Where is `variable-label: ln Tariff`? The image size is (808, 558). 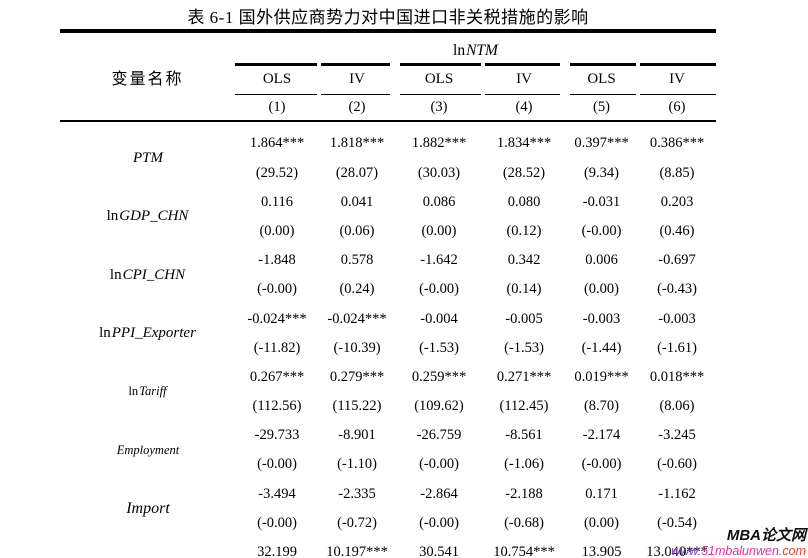 variable-label: ln Tariff is located at coordinates (147, 392).